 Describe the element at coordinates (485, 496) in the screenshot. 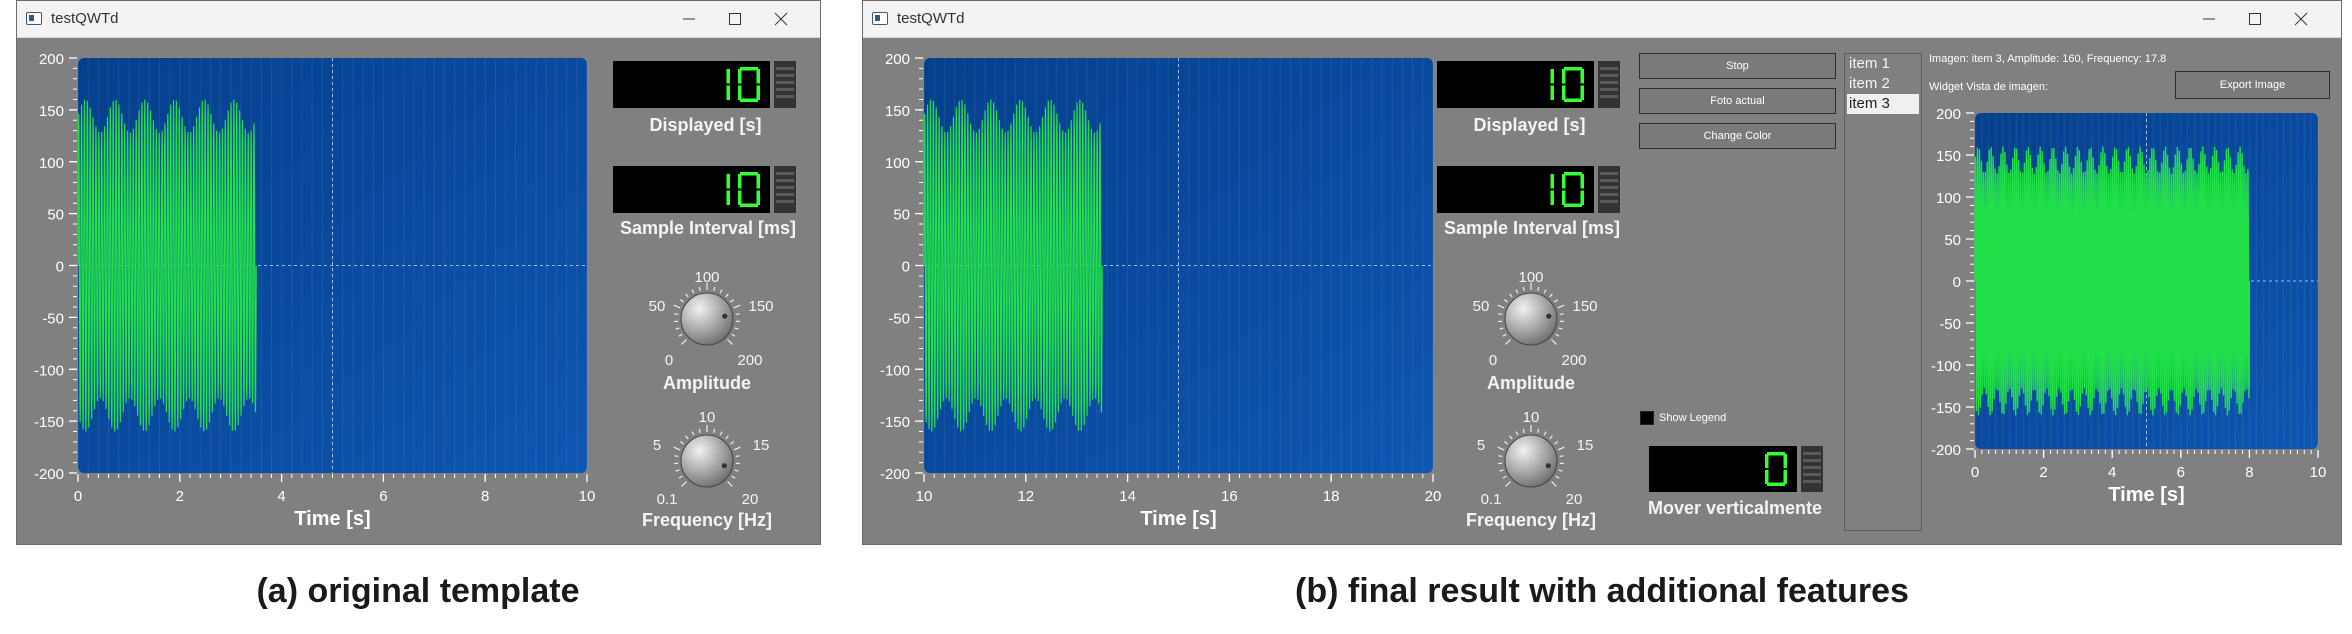

I see `x-tick-label: 8` at that location.